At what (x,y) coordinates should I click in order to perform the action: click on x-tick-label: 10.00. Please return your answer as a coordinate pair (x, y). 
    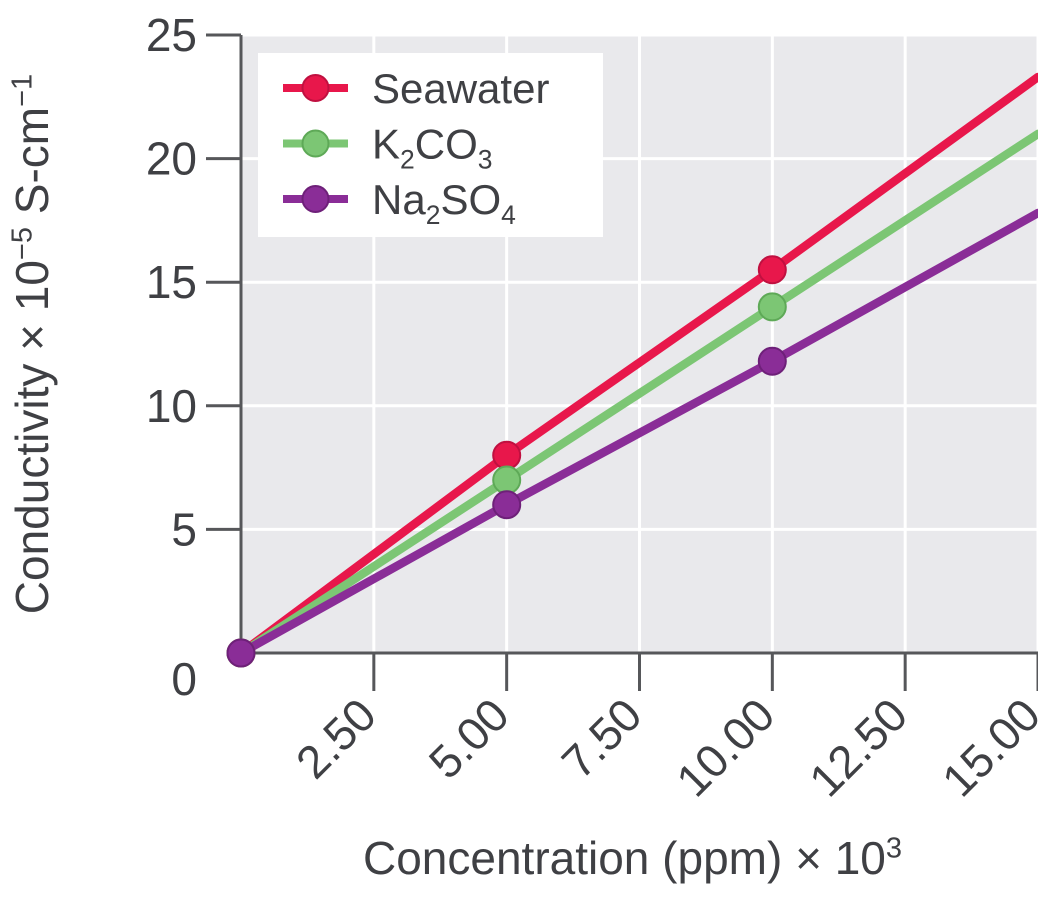
    Looking at the image, I should click on (725, 747).